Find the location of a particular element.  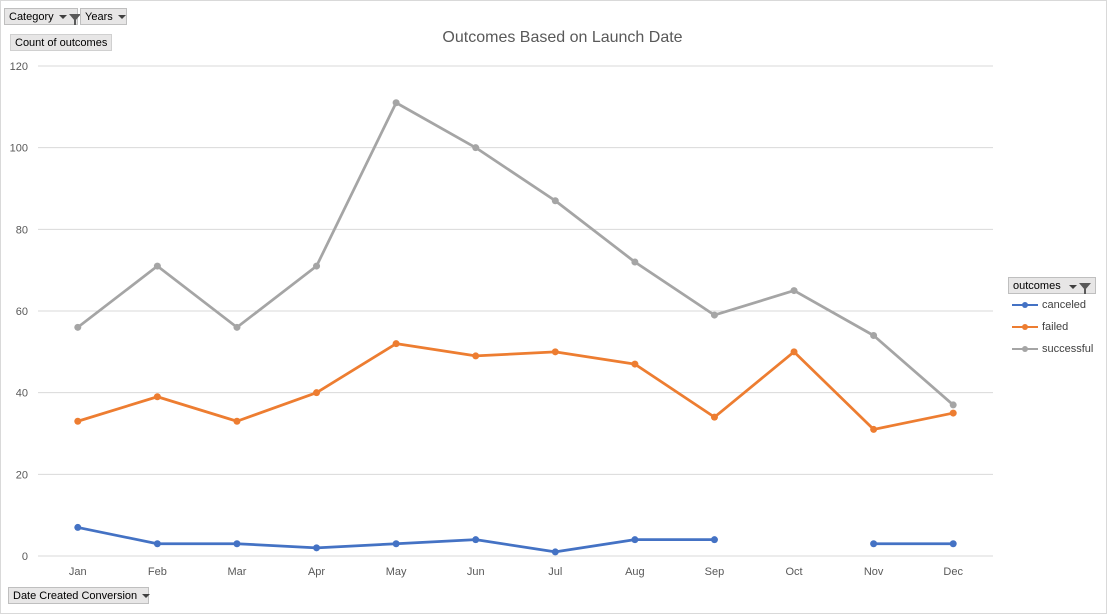

x-tick-label: Sep is located at coordinates (715, 572).